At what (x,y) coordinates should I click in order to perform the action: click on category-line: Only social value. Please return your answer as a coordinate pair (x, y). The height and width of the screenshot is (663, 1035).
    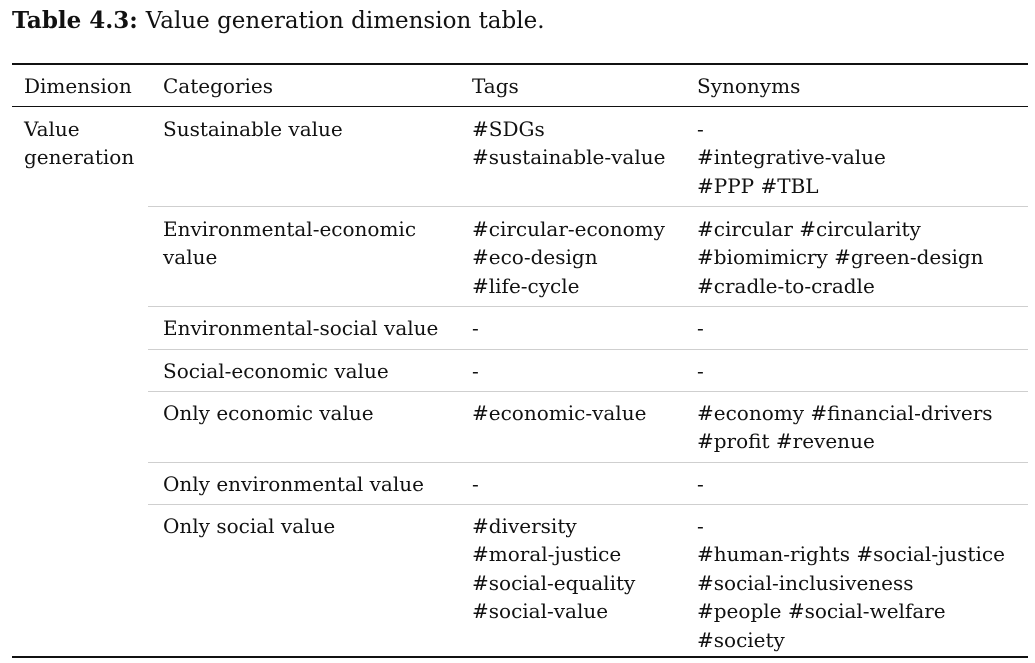
    Looking at the image, I should click on (249, 526).